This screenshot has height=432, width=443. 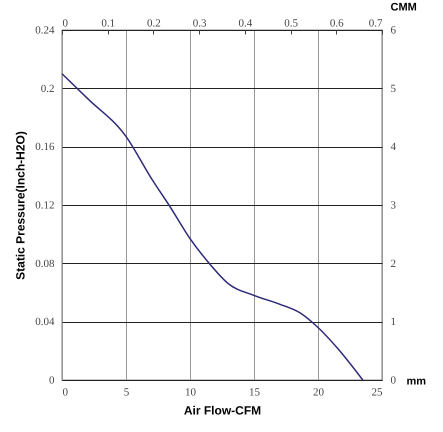 What do you see at coordinates (45, 322) in the screenshot?
I see `y-tick-label: 0.04` at bounding box center [45, 322].